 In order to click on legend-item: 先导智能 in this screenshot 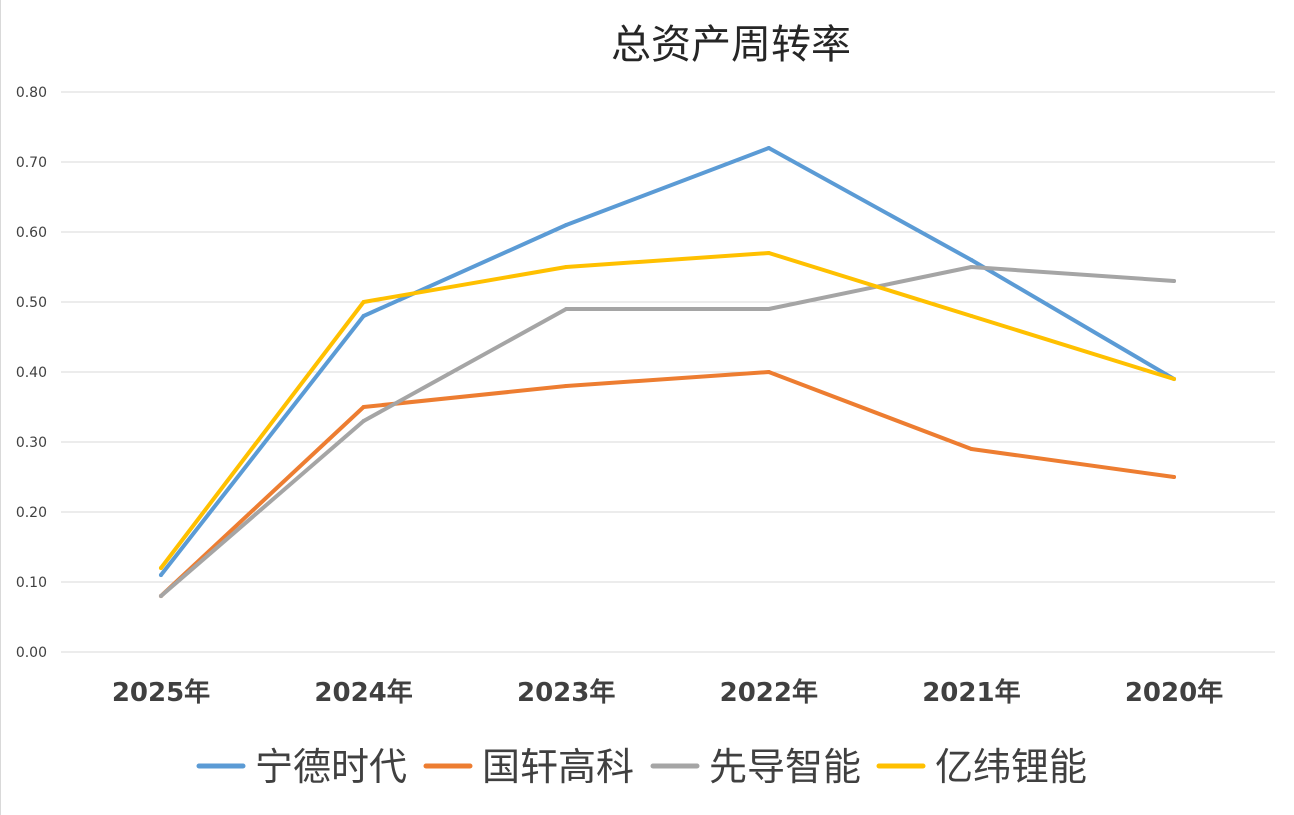, I will do `click(755, 767)`.